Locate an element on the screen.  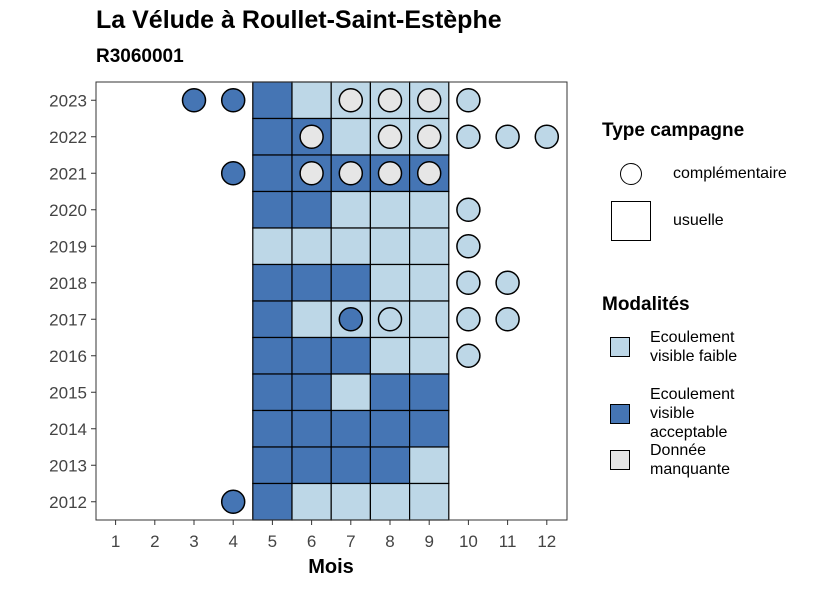
y-tick-label: 2022 is located at coordinates (68, 137).